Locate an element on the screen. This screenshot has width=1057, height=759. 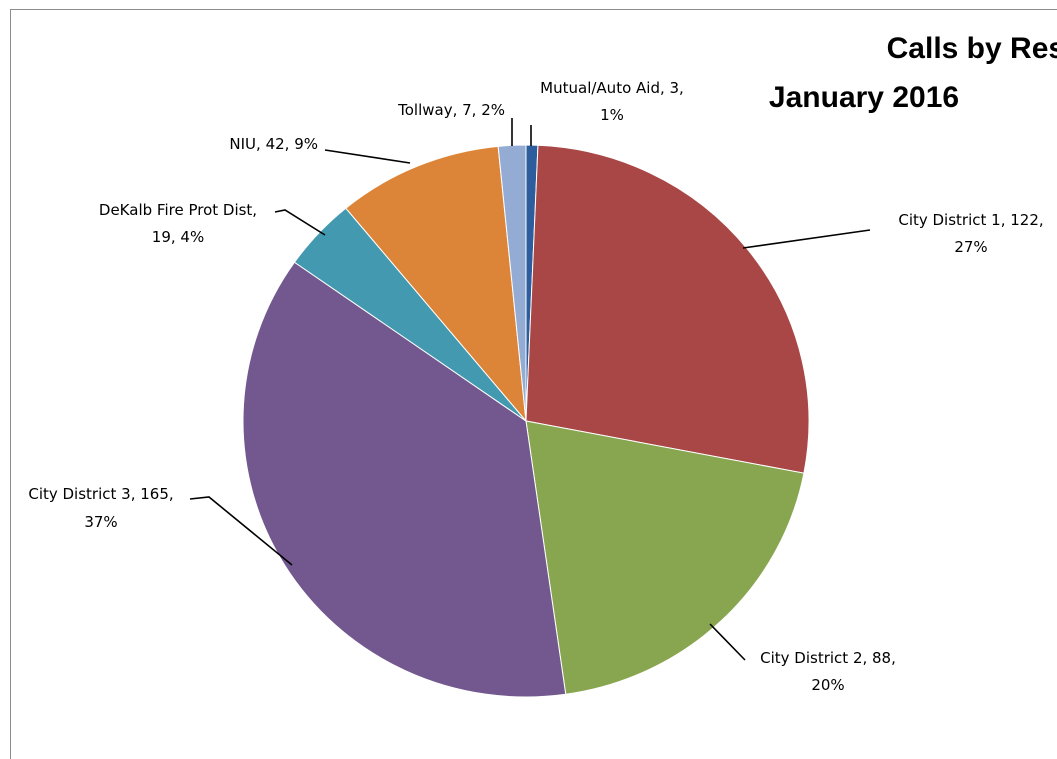
data-label-7-line-1: Tollway, 7, 2% is located at coordinates (451, 110).